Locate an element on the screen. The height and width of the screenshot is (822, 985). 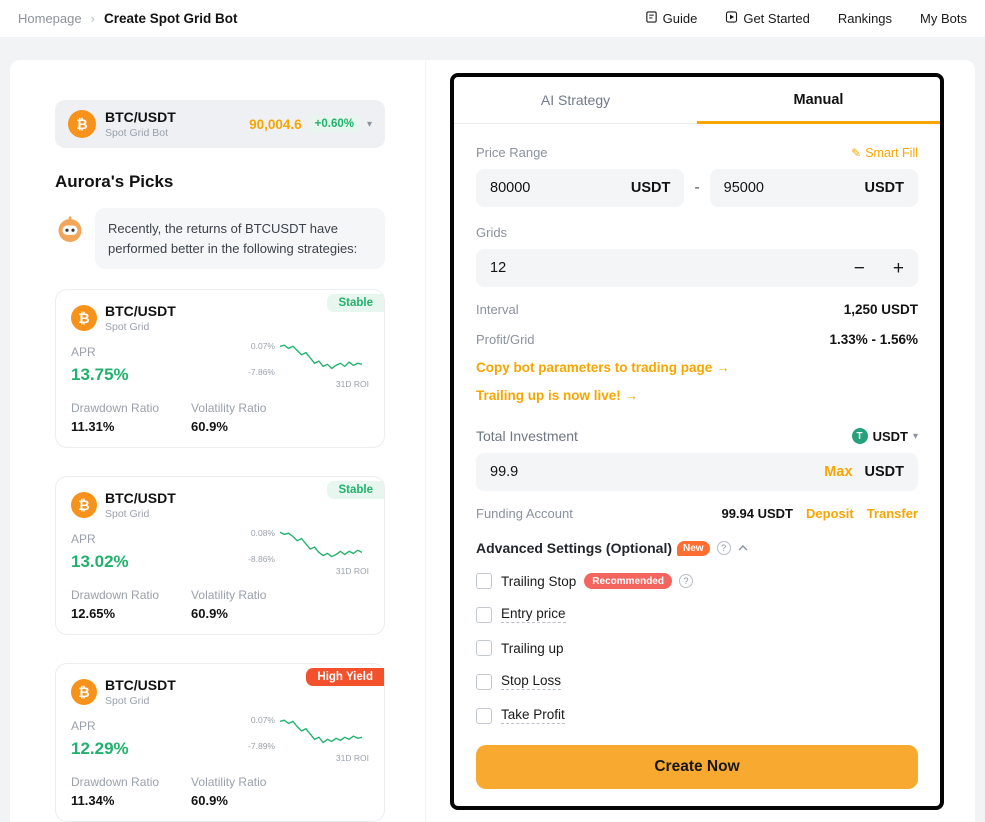
checkbox-stop-loss: Stop Loss is located at coordinates (697, 681).